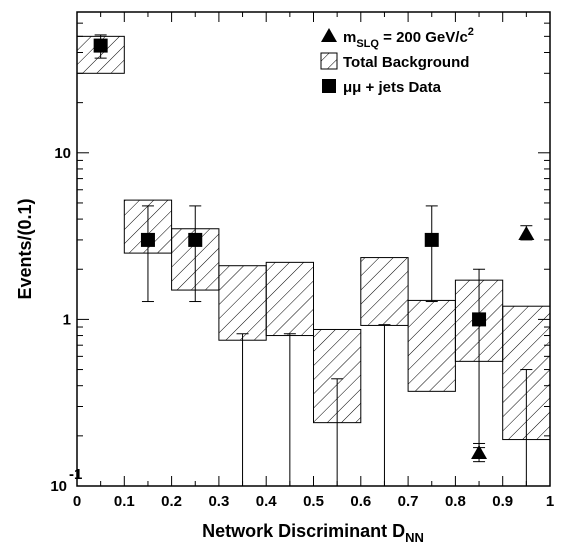 The width and height of the screenshot is (563, 546). I want to click on x-tick-label-0: 0, so click(77, 501).